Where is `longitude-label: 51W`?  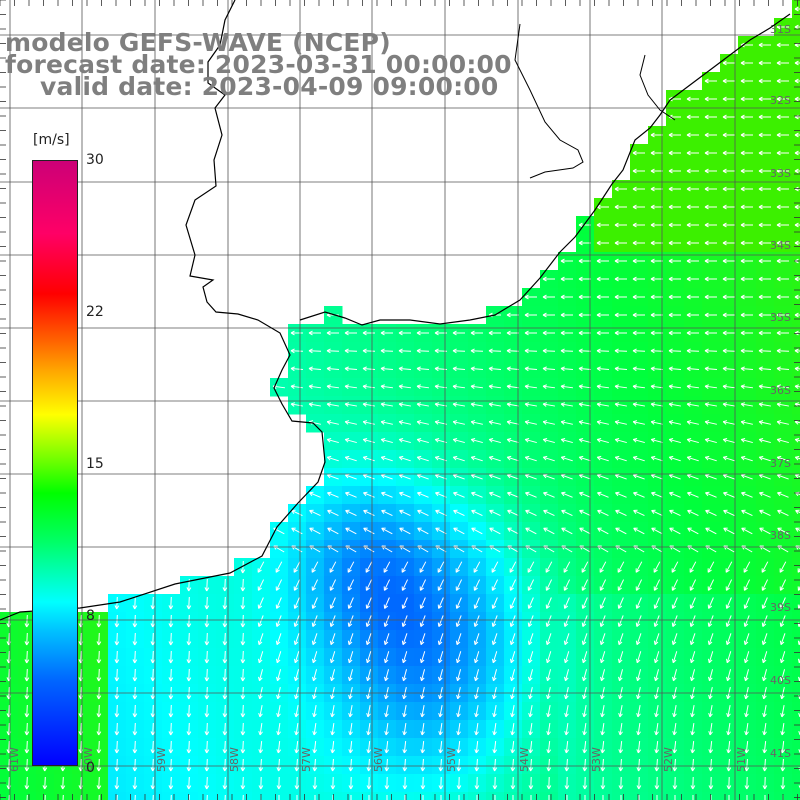
longitude-label: 51W is located at coordinates (741, 759).